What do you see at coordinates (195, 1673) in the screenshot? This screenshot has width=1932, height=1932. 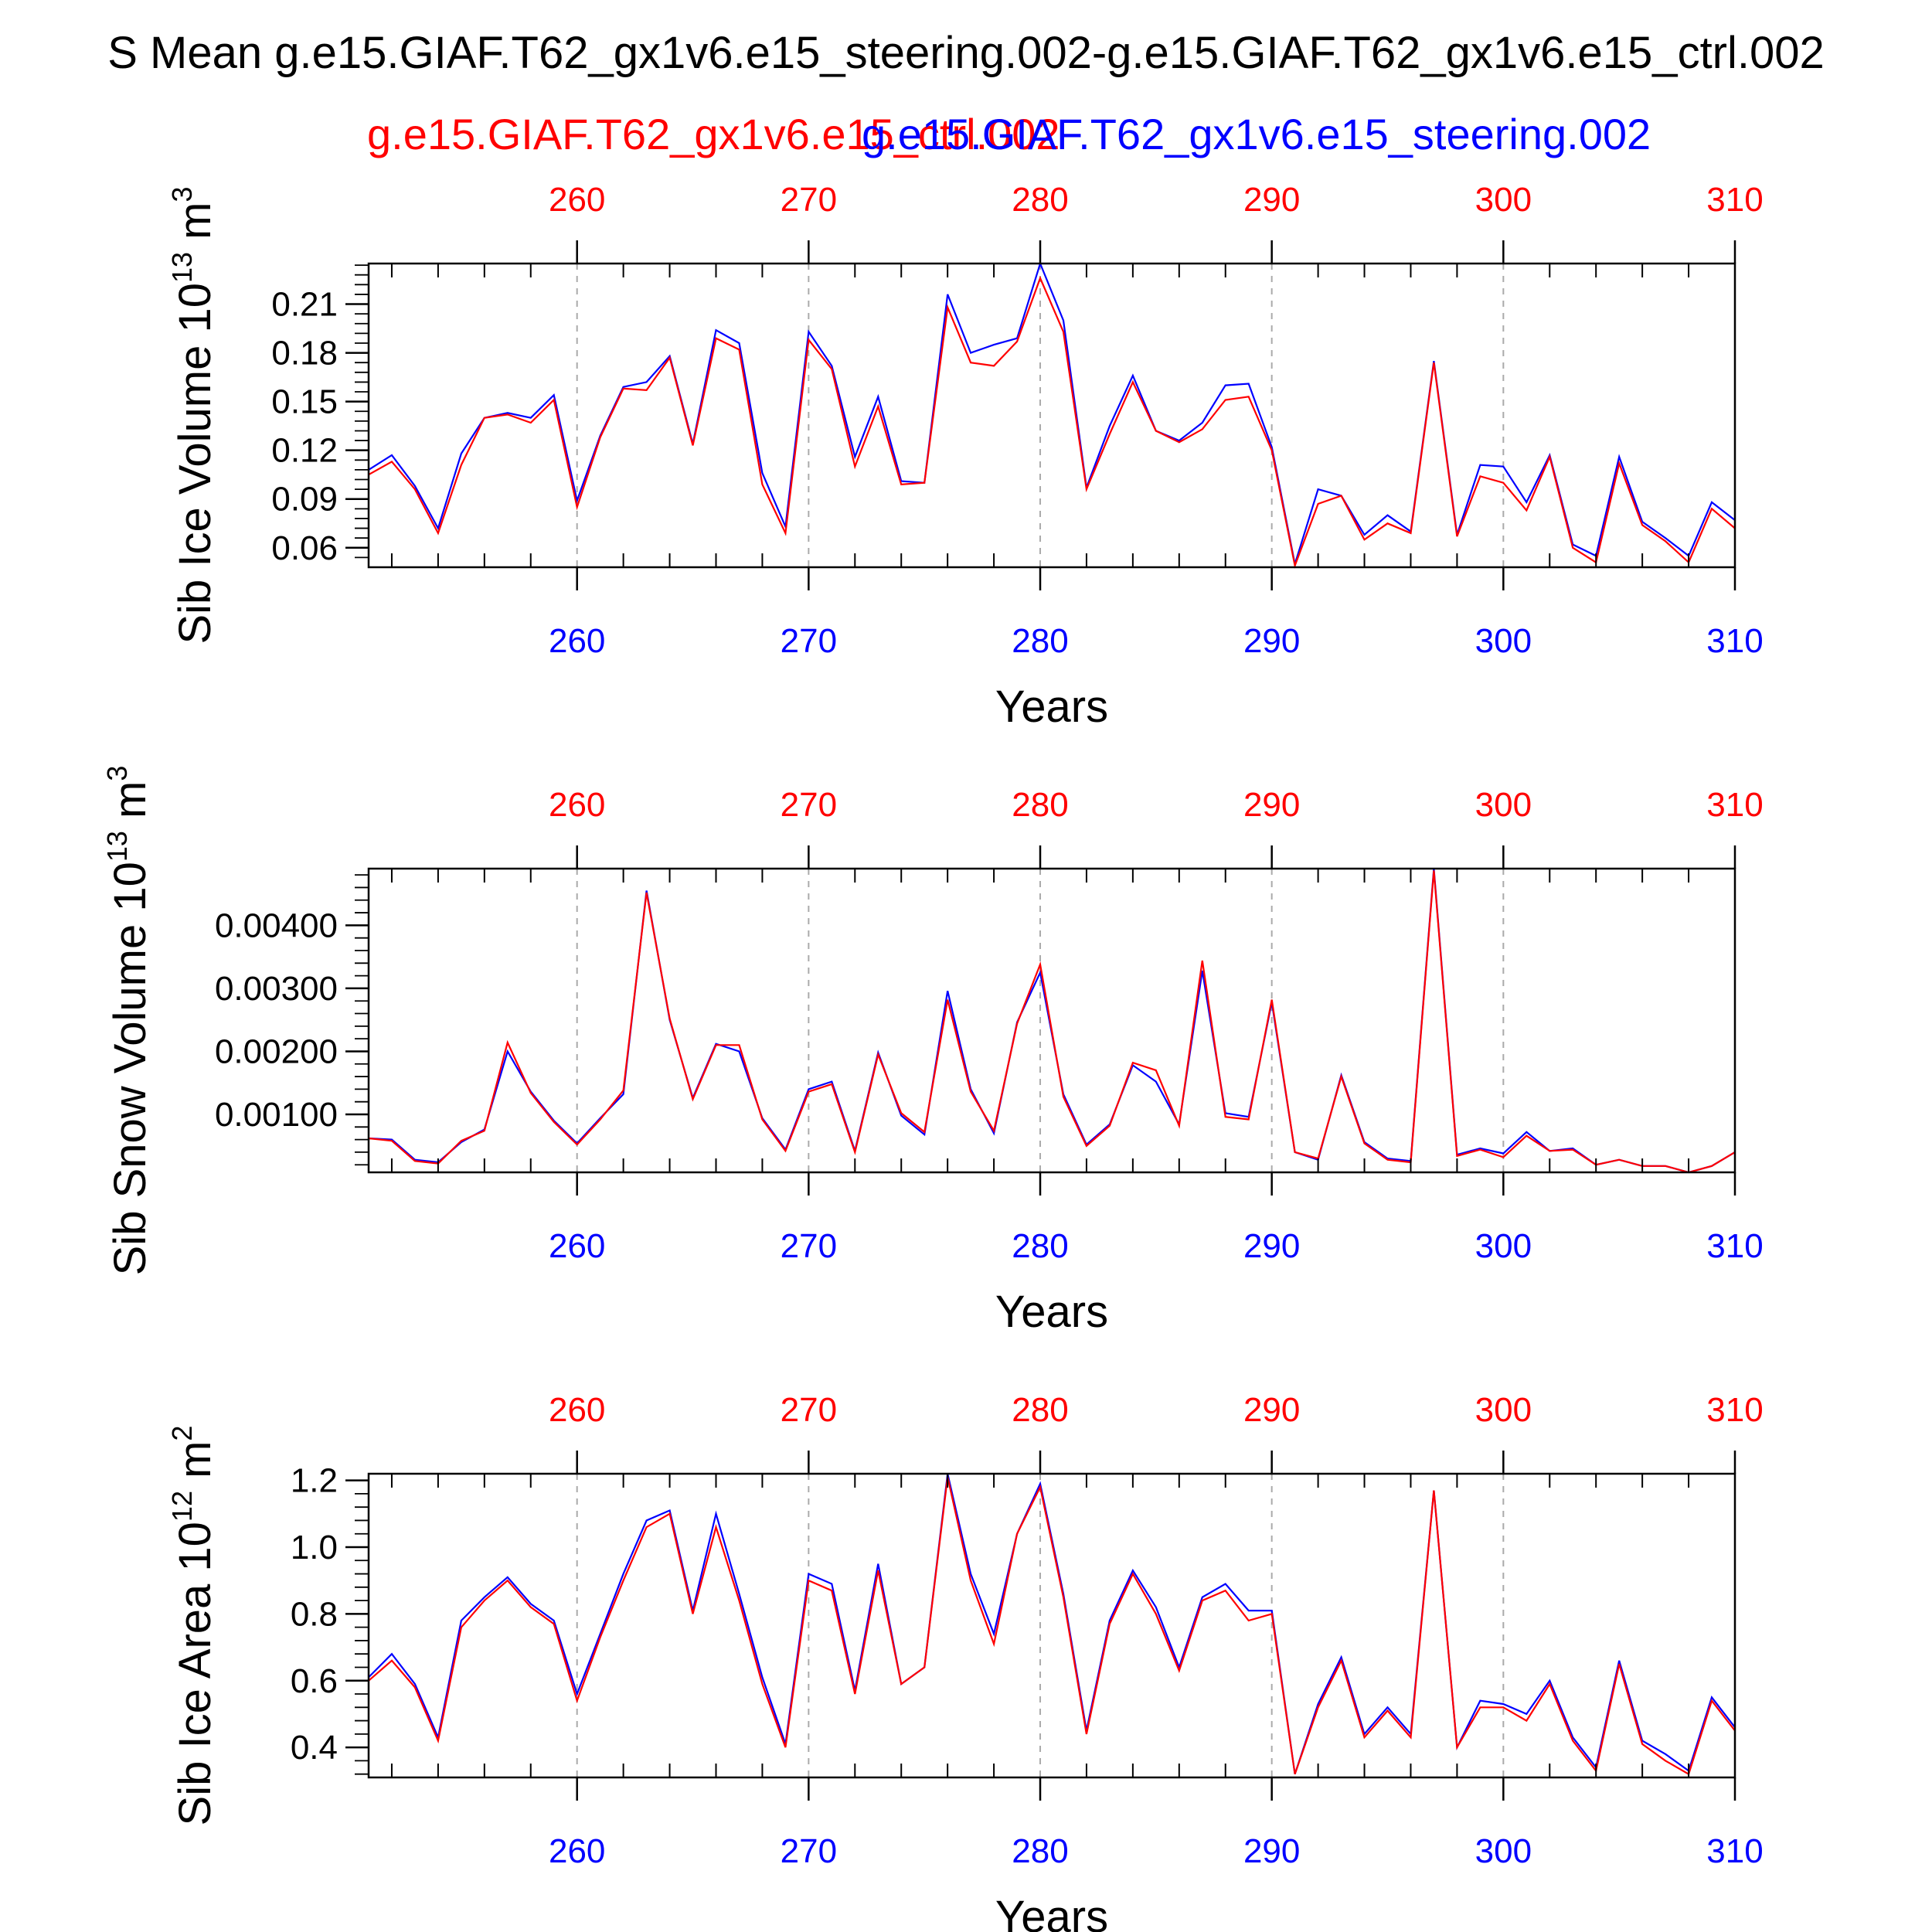 I see `y-axis-title-text: Sib Ice Area 10` at bounding box center [195, 1673].